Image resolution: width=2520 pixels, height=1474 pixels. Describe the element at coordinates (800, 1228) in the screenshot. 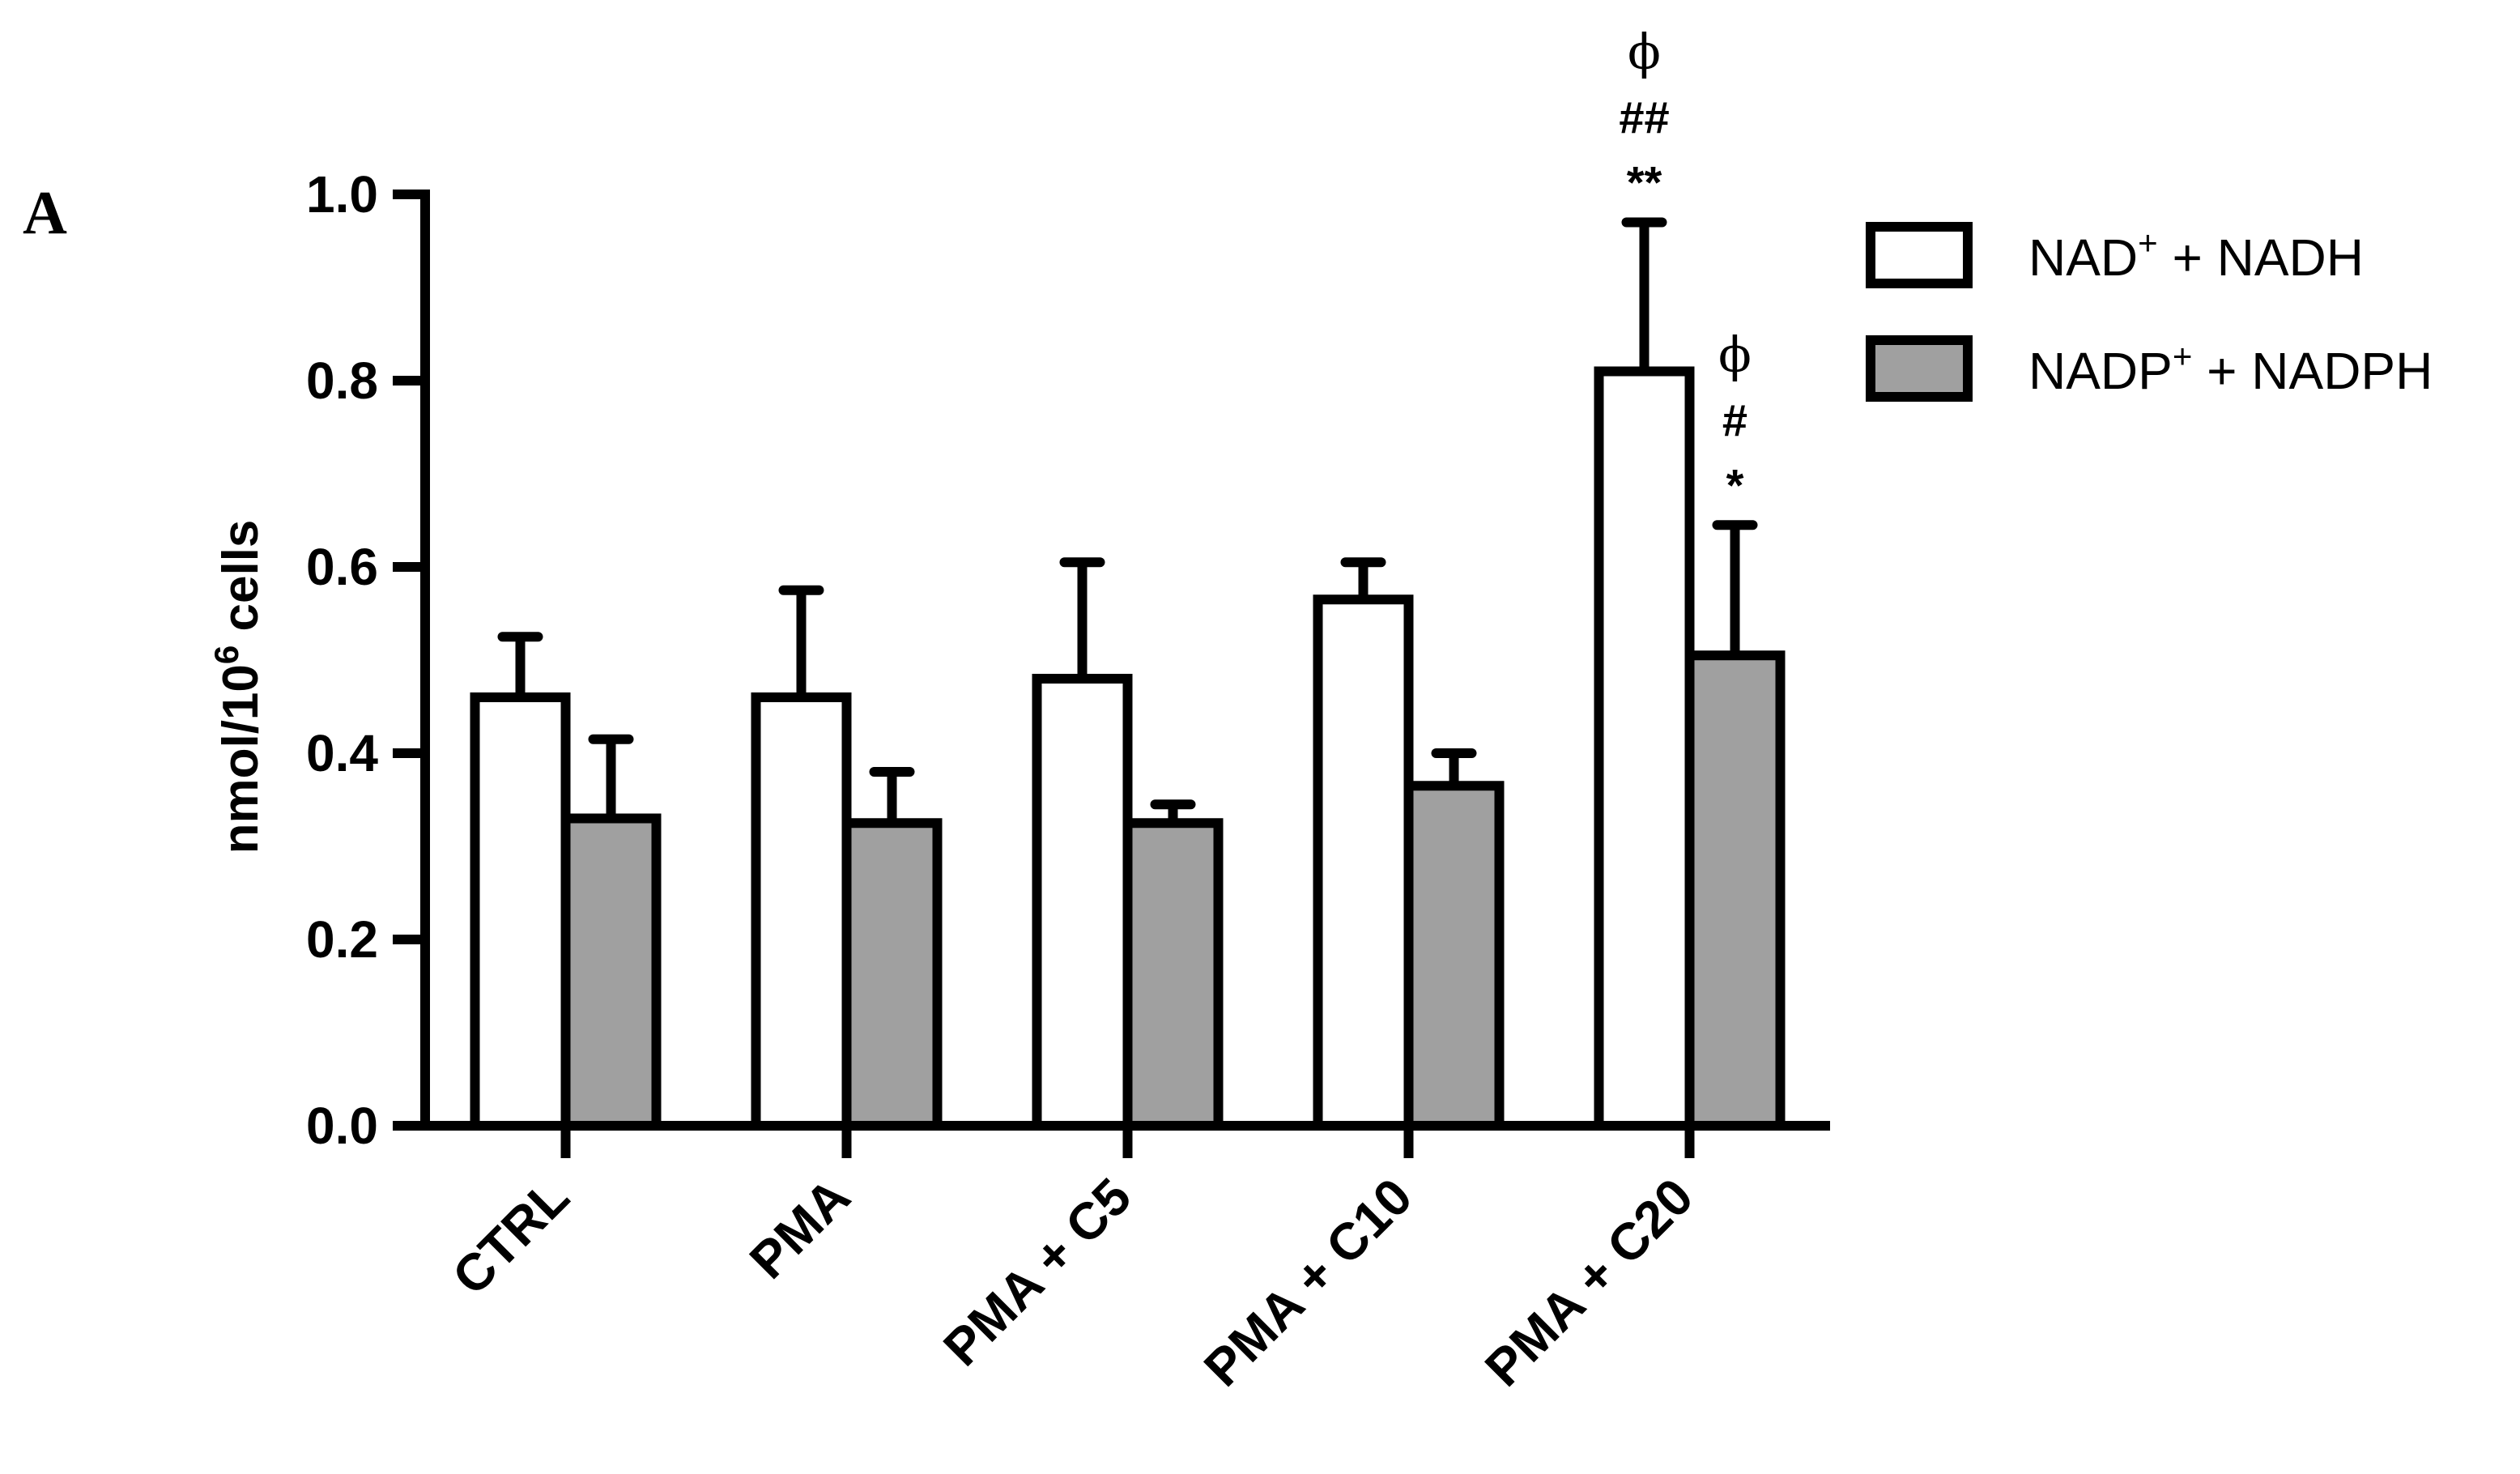

I see `x-tick-label: PMA` at that location.